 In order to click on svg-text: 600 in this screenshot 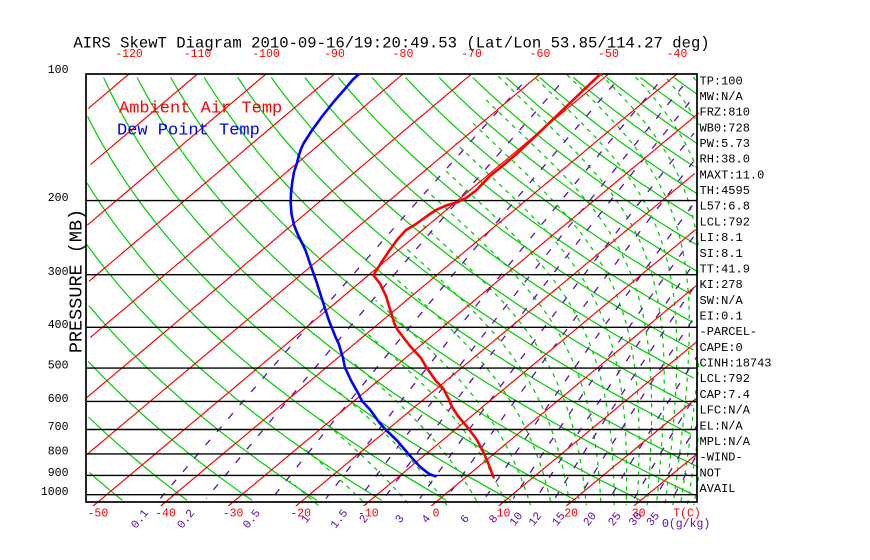, I will do `click(58, 399)`.